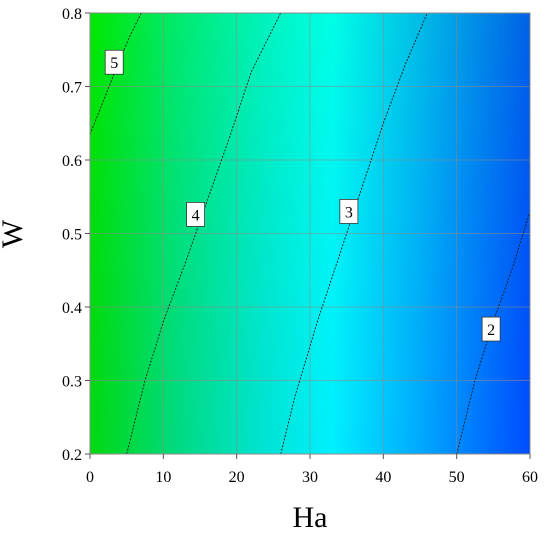  Describe the element at coordinates (72, 14) in the screenshot. I see `y-tick-label: 0.8` at that location.